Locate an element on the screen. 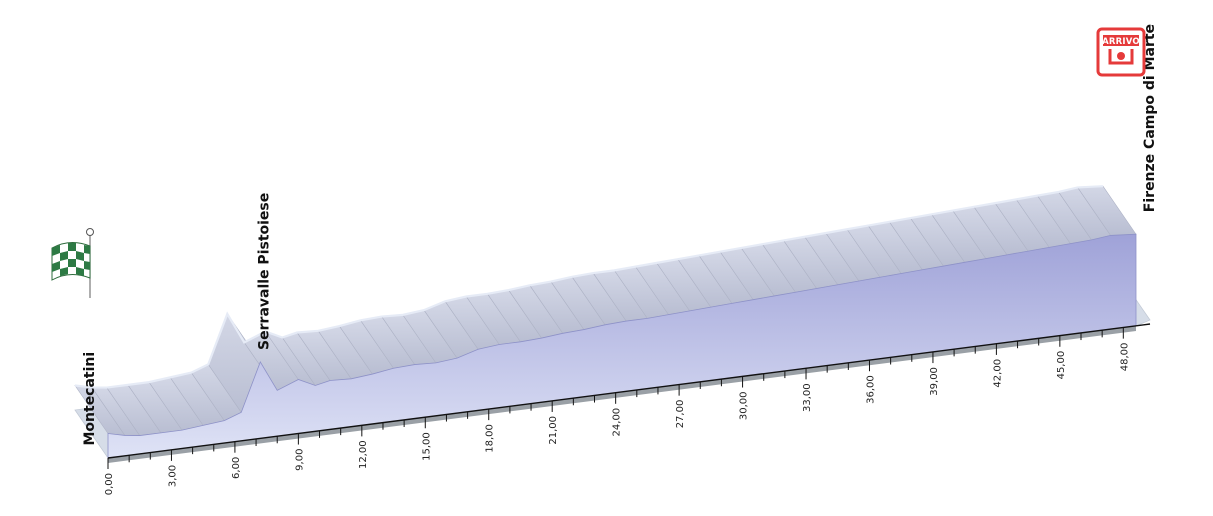 The height and width of the screenshot is (516, 1213). x-tick-label: 3,00 is located at coordinates (172, 476).